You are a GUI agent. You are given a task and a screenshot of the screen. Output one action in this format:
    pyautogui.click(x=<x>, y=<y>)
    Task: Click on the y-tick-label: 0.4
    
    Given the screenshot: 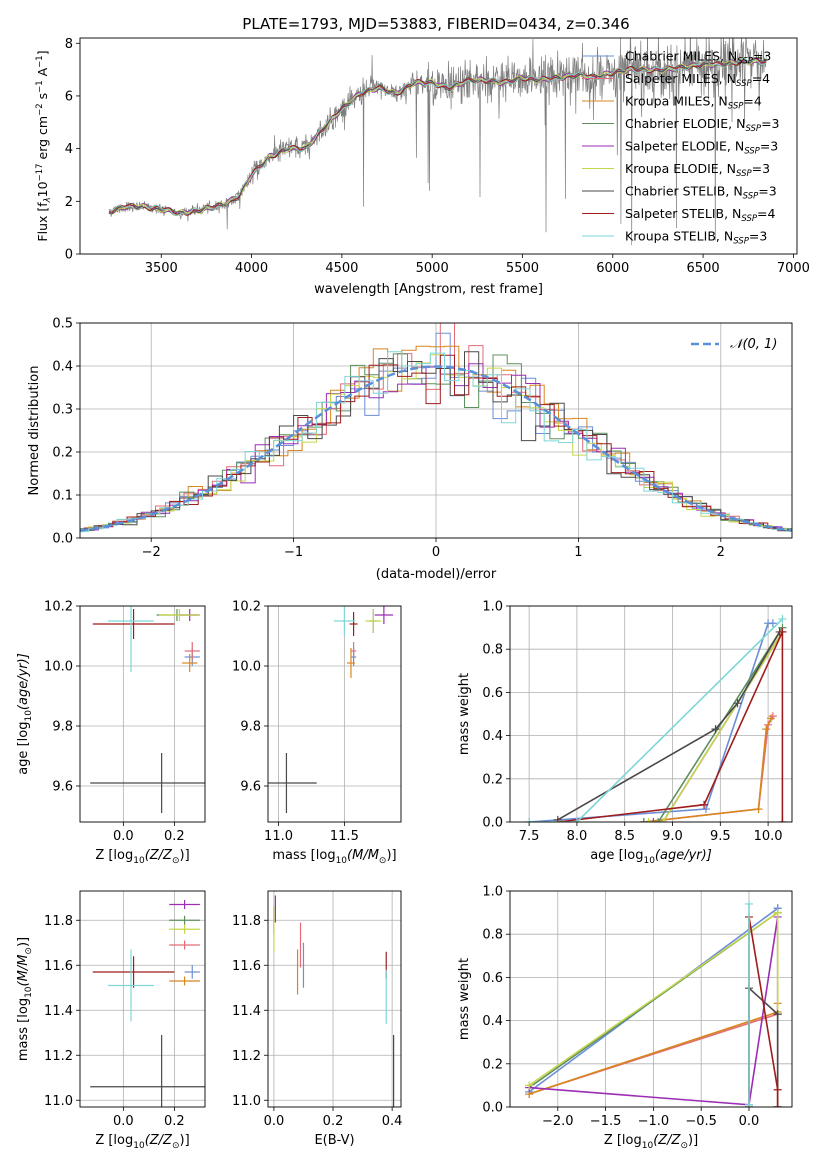 What is the action you would take?
    pyautogui.click(x=62, y=367)
    